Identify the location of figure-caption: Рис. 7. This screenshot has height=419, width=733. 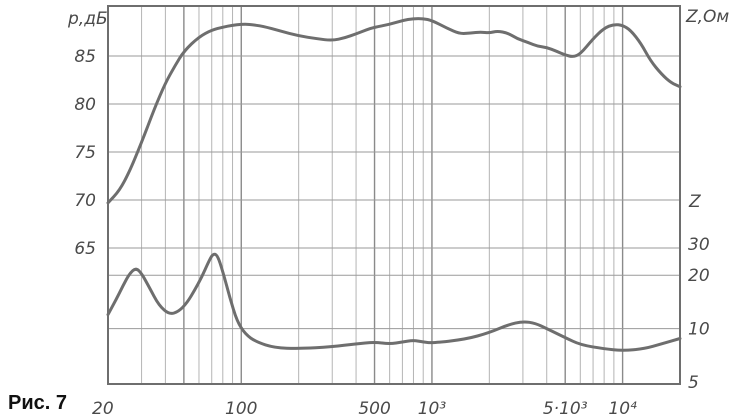
(37, 403).